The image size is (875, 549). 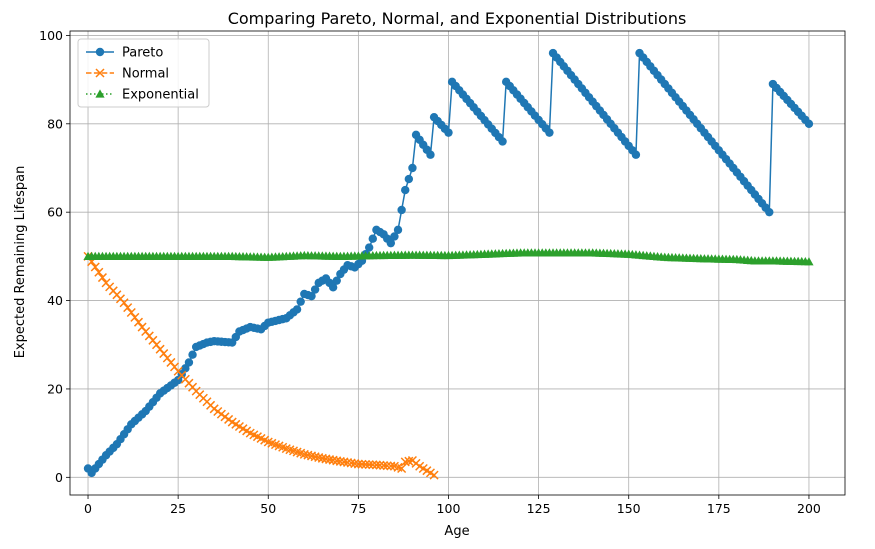 I want to click on x-tick-label: 175, so click(x=719, y=508).